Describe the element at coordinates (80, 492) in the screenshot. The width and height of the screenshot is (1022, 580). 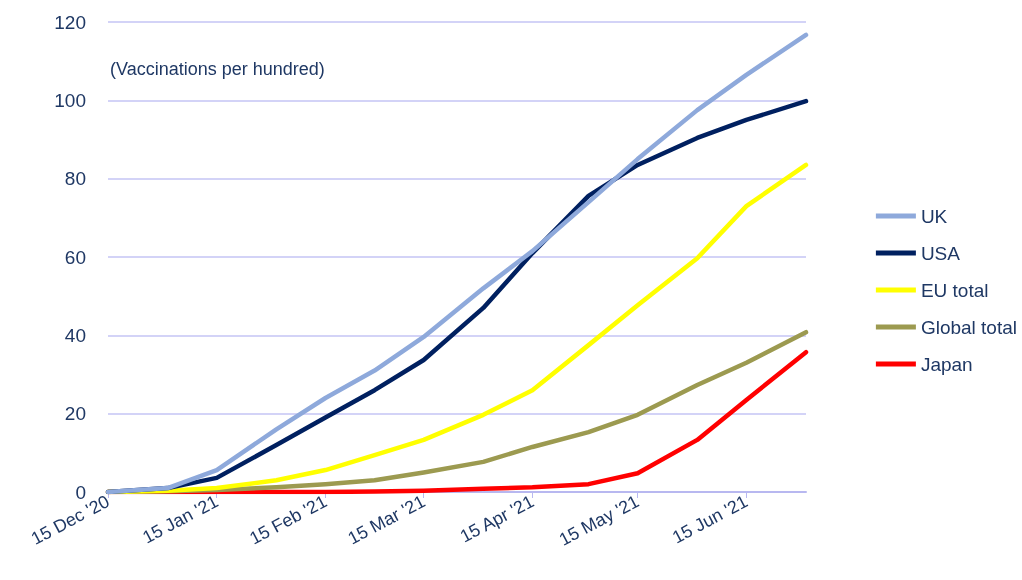
I see `y-tick-label: 0` at that location.